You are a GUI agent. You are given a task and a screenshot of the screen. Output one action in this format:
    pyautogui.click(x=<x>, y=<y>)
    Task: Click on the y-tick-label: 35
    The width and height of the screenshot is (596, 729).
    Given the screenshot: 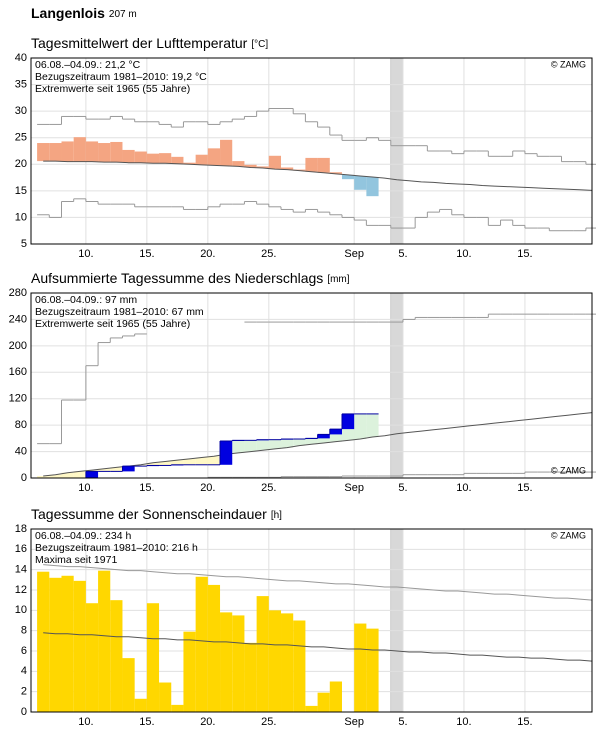 What is the action you would take?
    pyautogui.click(x=21, y=84)
    